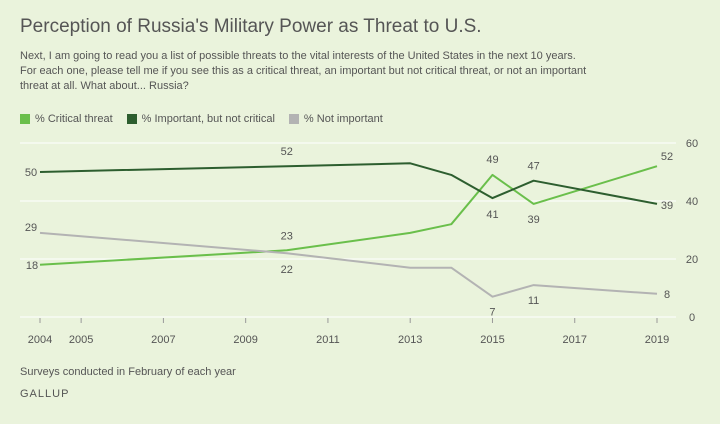  Describe the element at coordinates (348, 264) in the screenshot. I see `series-line-not-important` at that location.